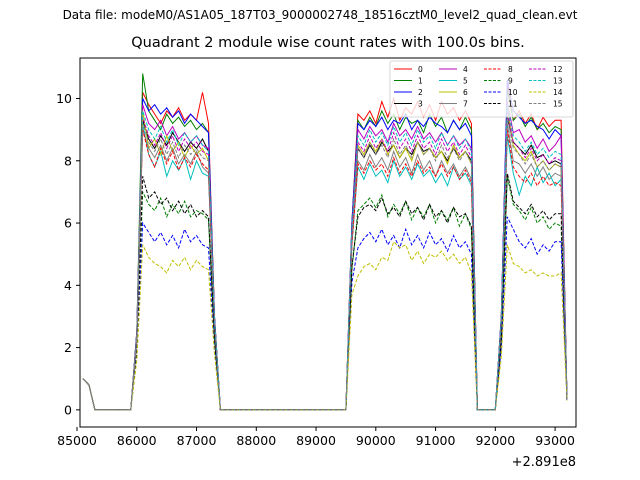 The width and height of the screenshot is (640, 480). Describe the element at coordinates (376, 440) in the screenshot. I see `x-tick-label: 90000` at that location.